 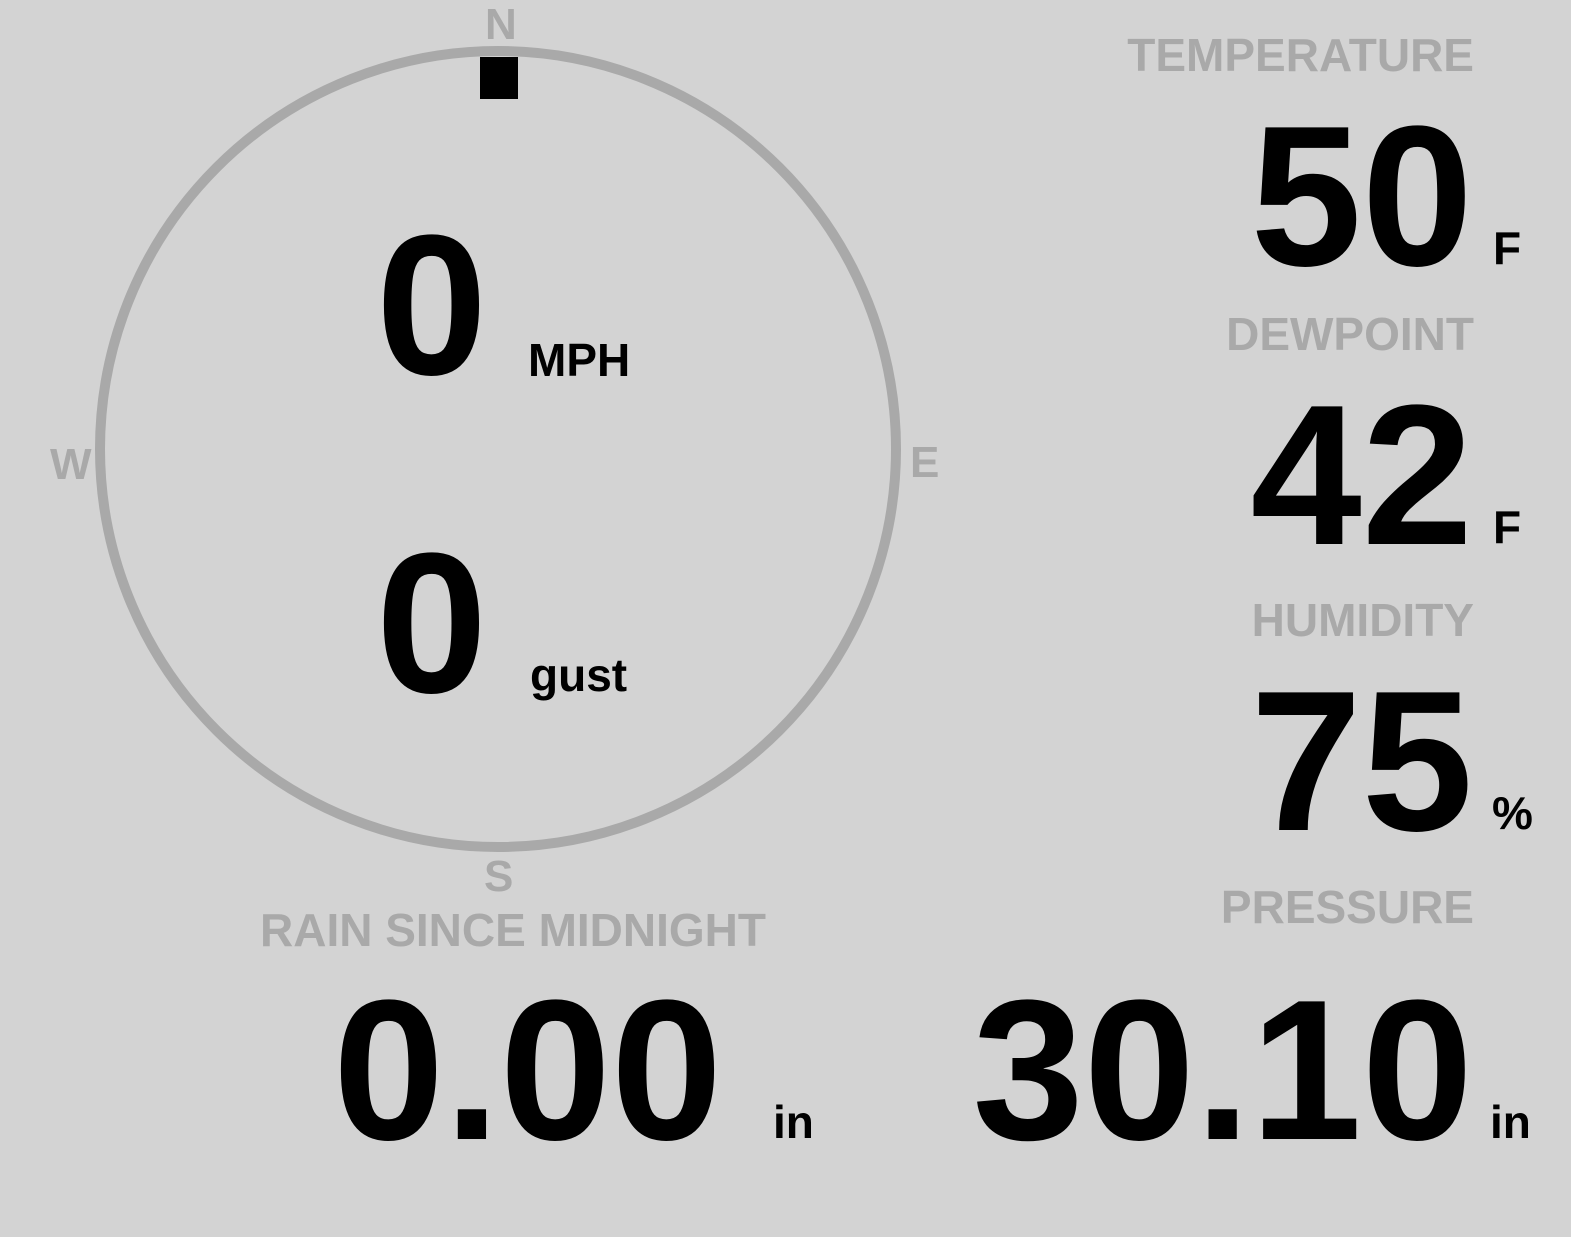 What do you see at coordinates (513, 930) in the screenshot?
I see `rain-label: RAIN SINCE MIDNIGHT` at bounding box center [513, 930].